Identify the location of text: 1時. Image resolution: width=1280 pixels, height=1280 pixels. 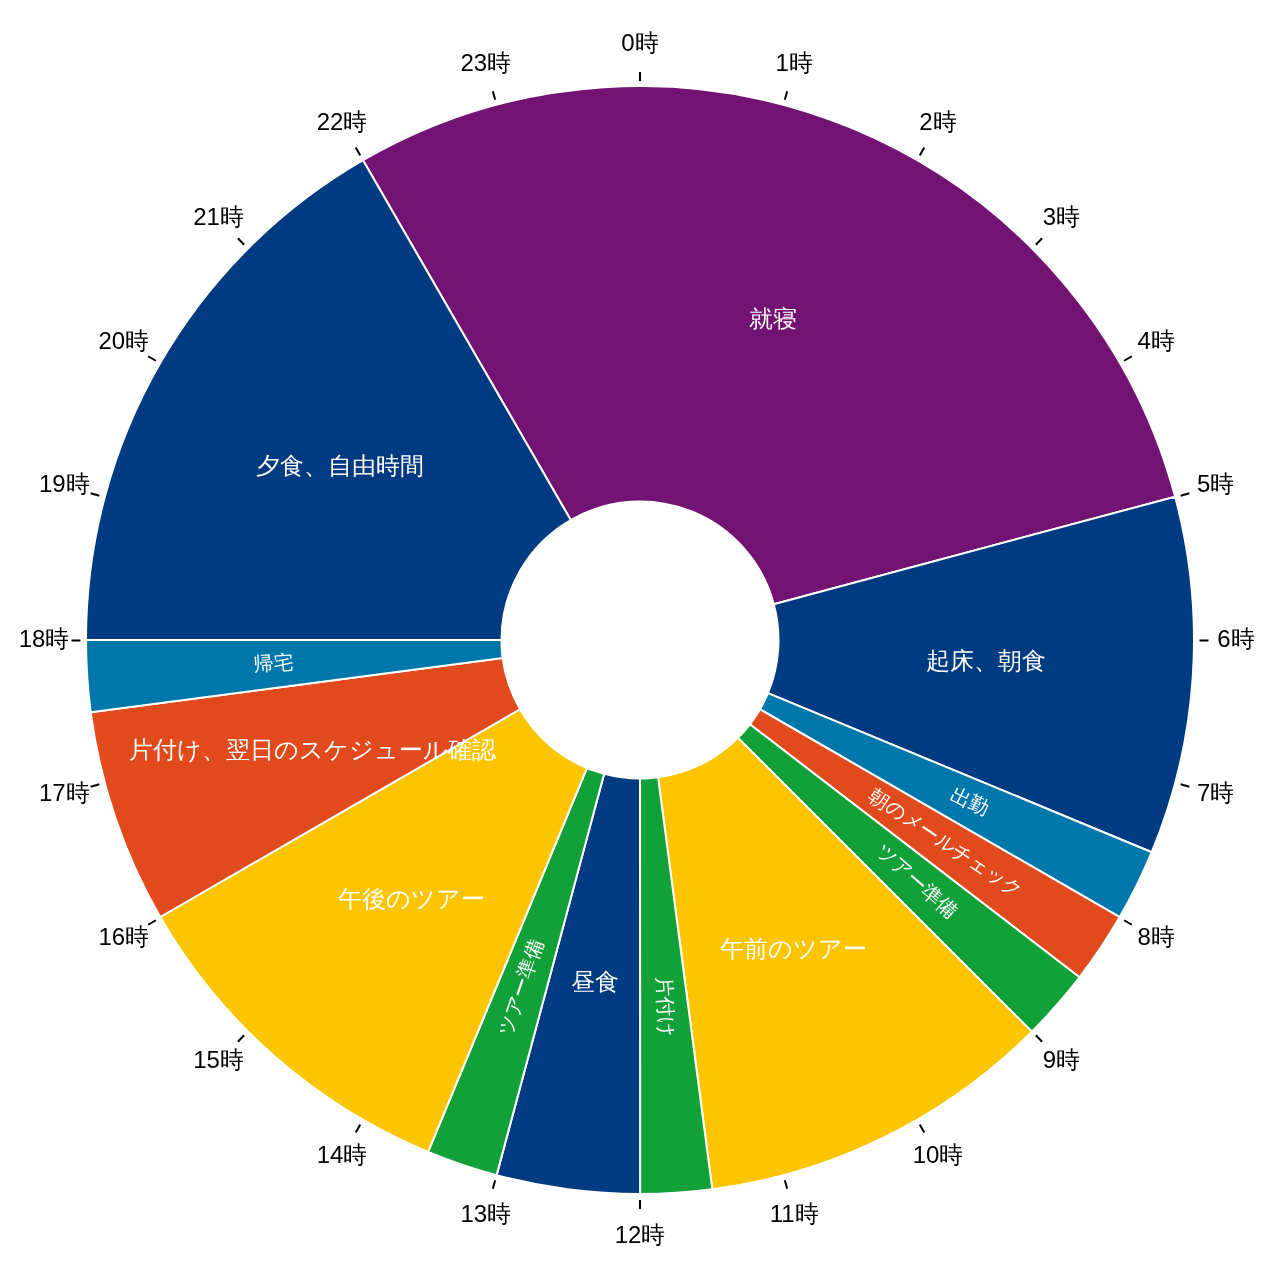
(794, 62).